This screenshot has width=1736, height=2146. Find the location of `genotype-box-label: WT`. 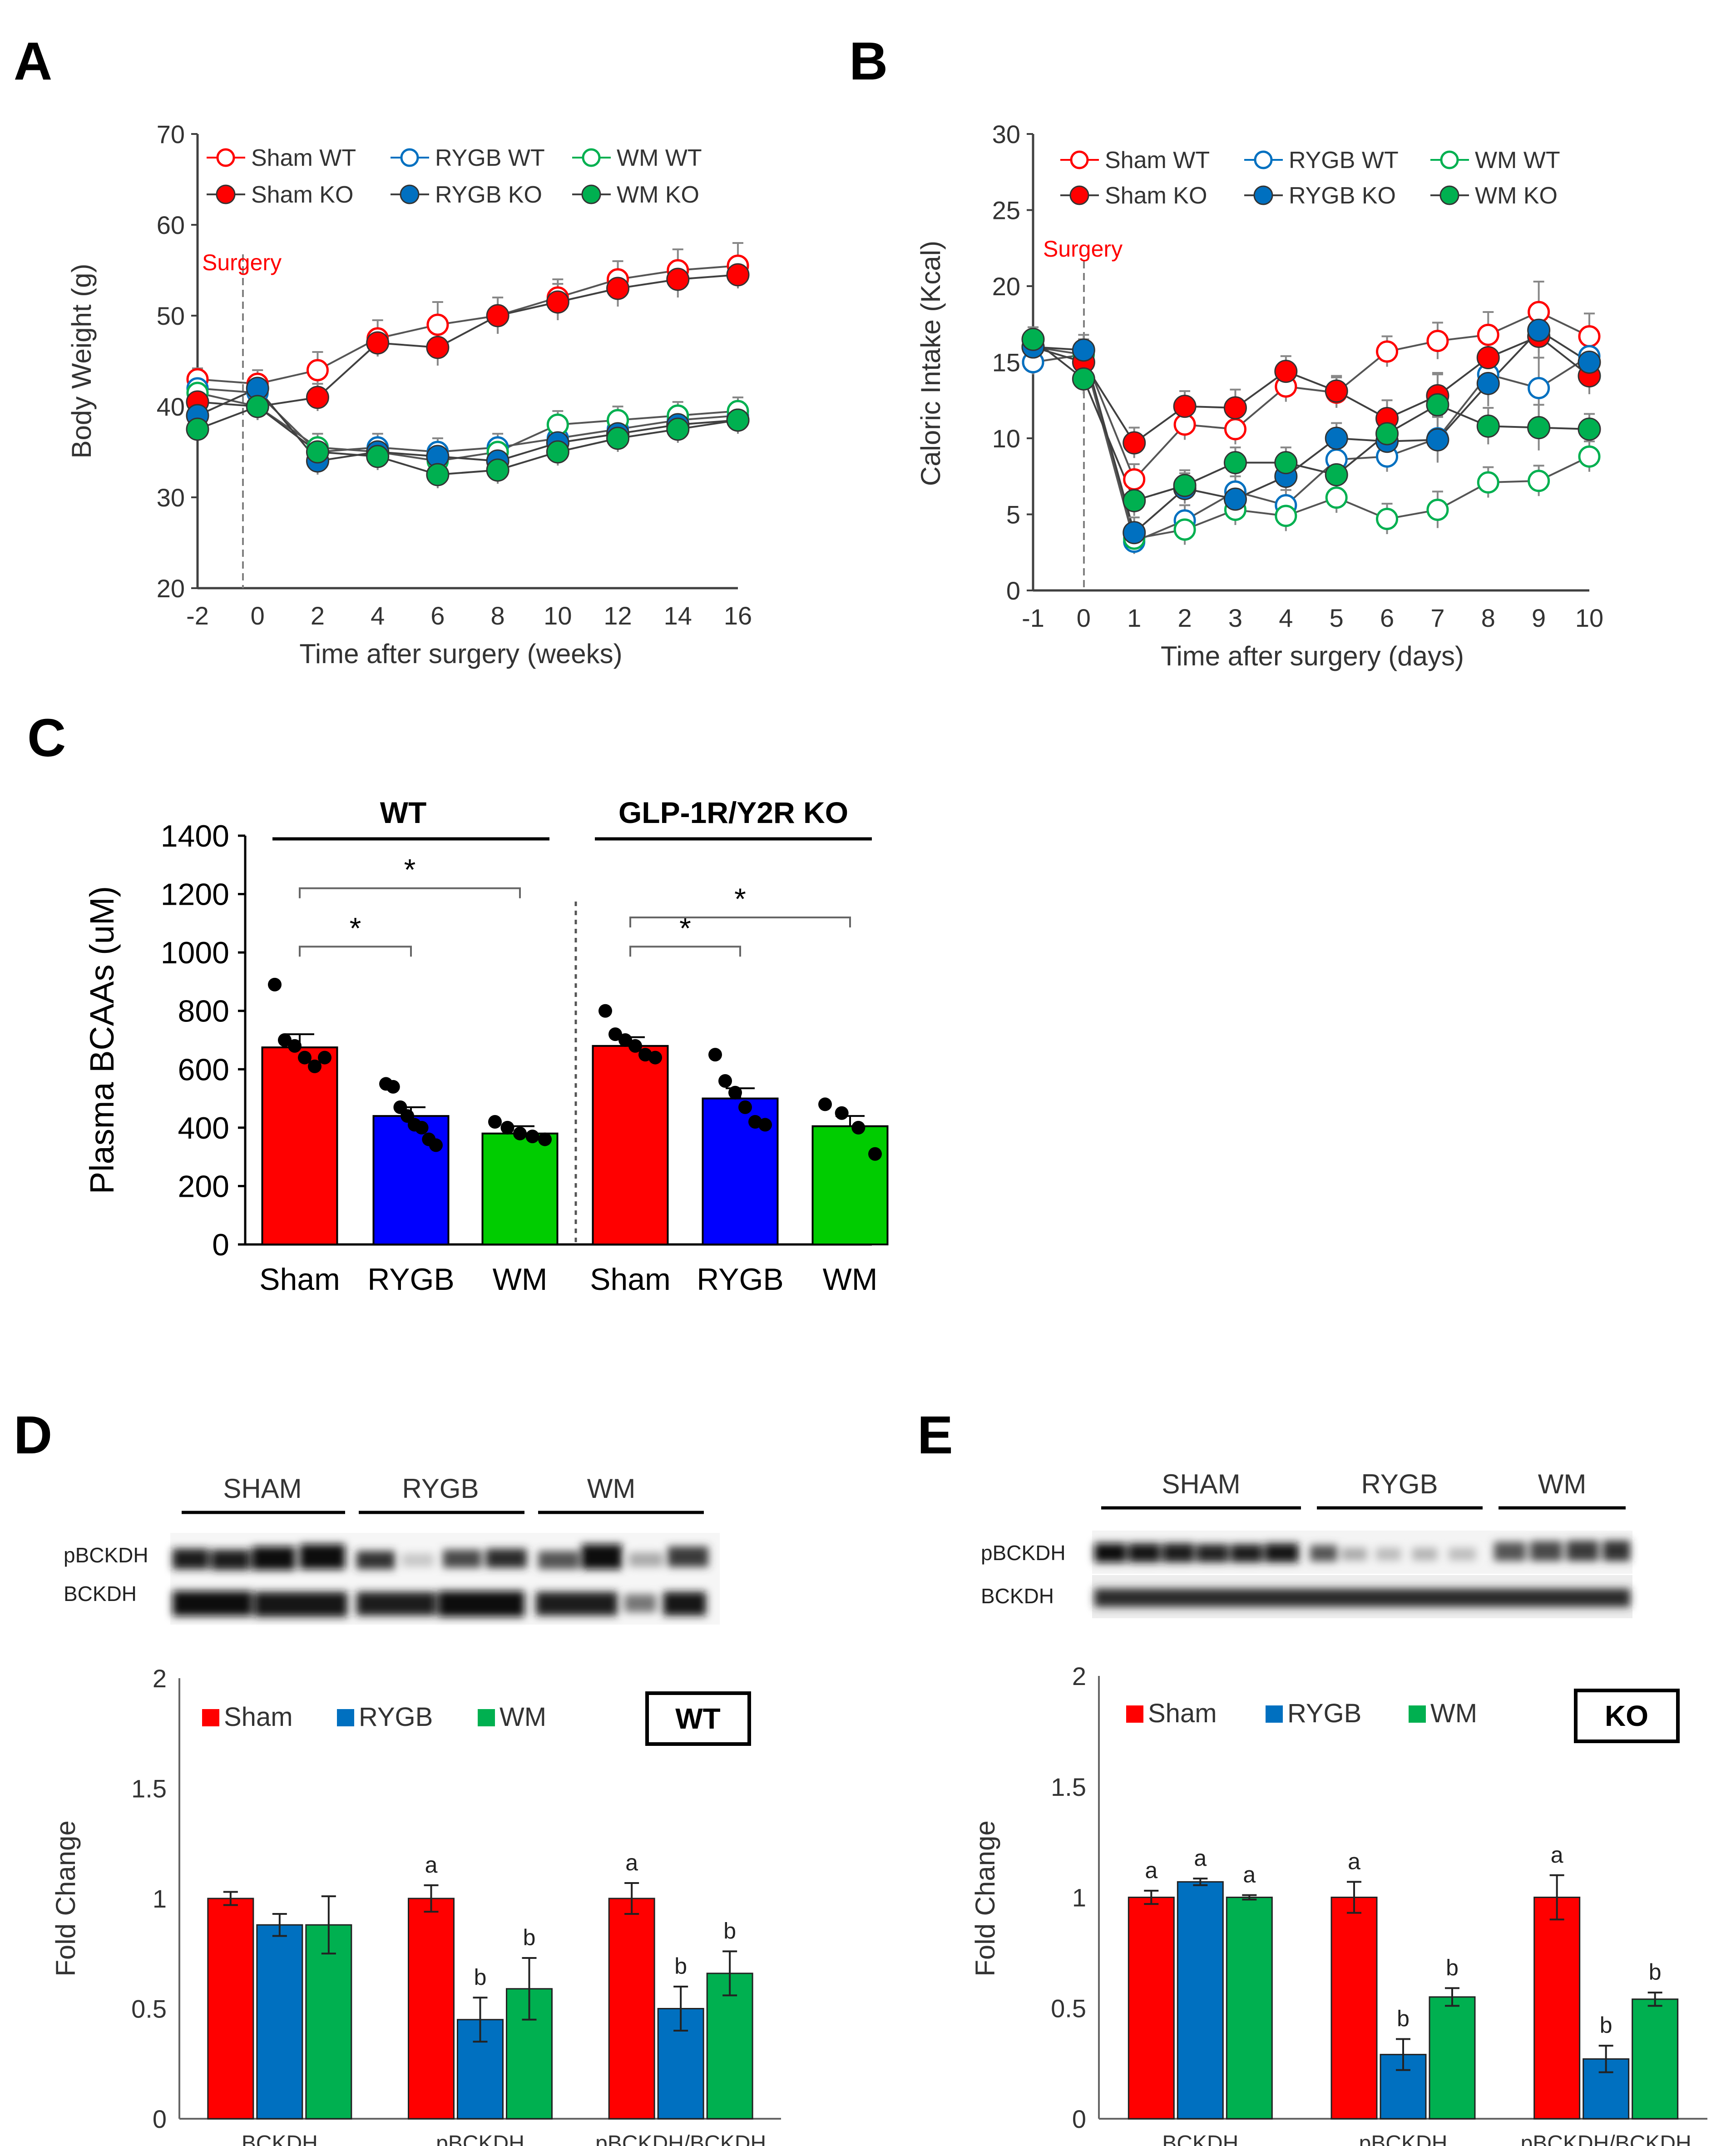

genotype-box-label: WT is located at coordinates (698, 1718).